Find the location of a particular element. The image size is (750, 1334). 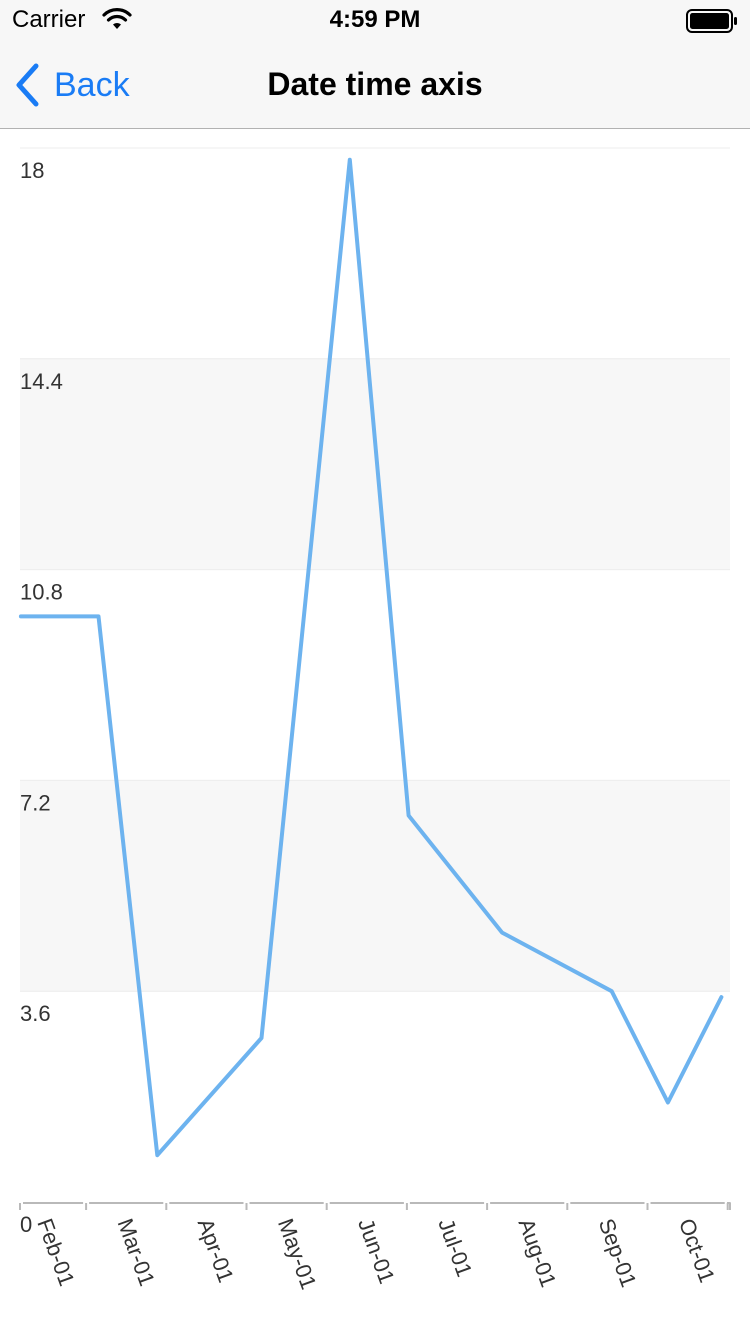

y-tick-label: 7.2 is located at coordinates (35, 802).